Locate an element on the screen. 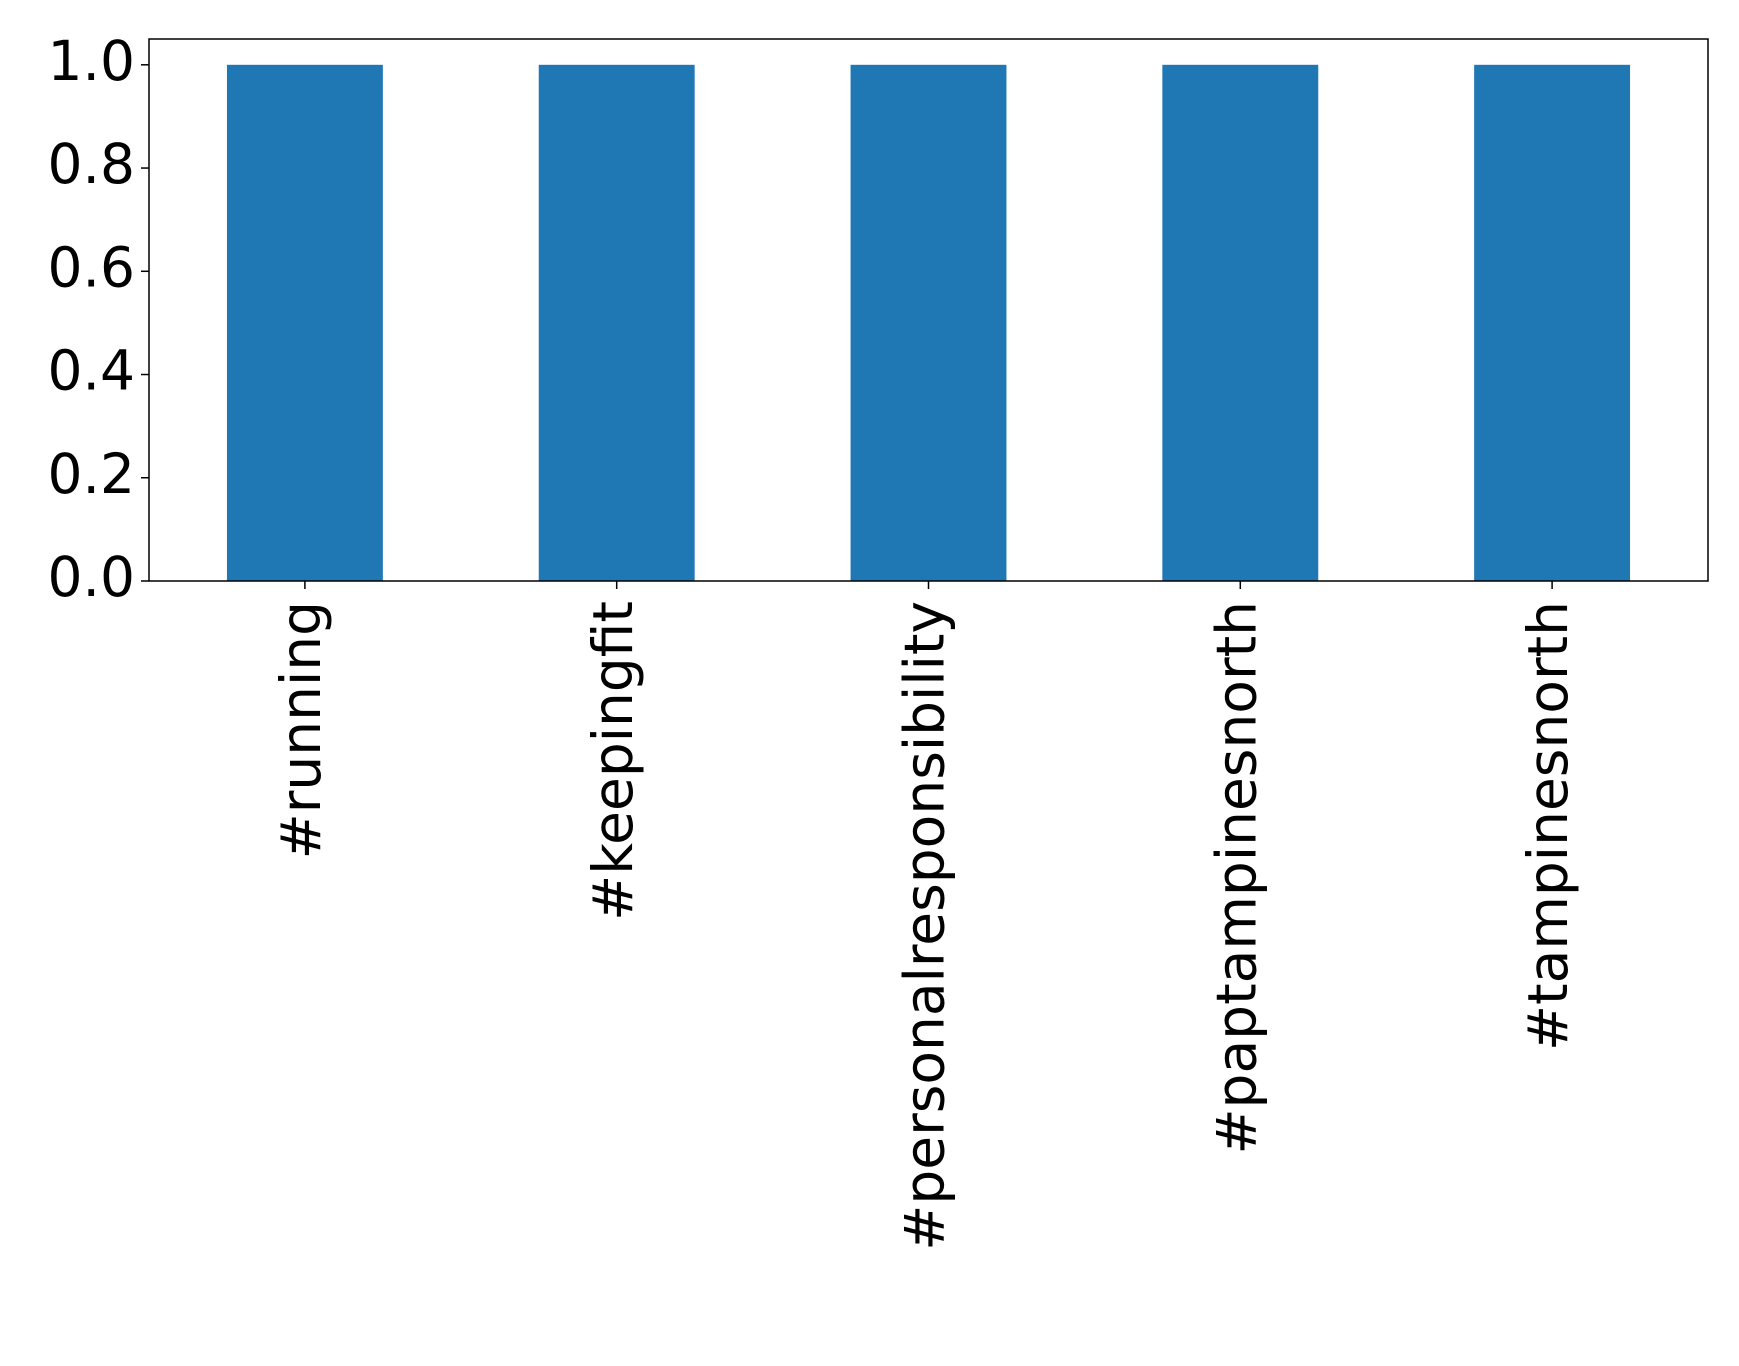 The width and height of the screenshot is (1739, 1366). y-tick-label: 0.8 is located at coordinates (91, 164).